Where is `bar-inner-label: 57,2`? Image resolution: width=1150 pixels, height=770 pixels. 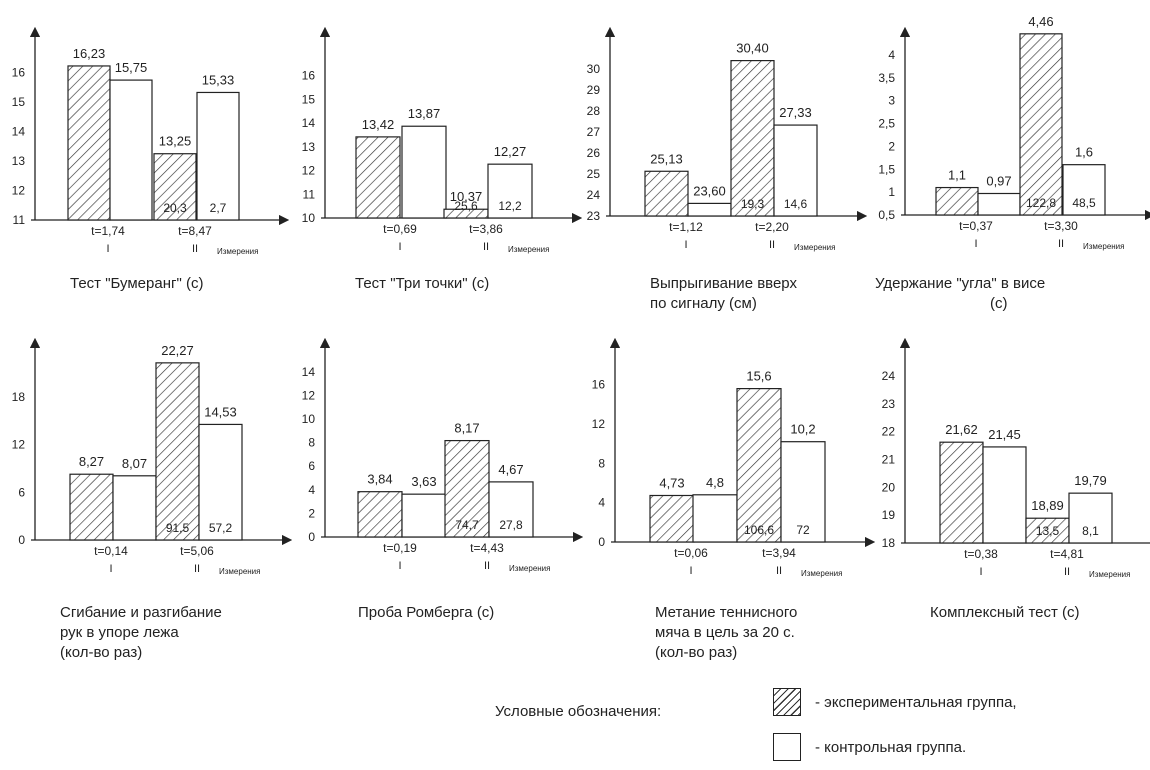
bar-inner-label: 57,2 is located at coordinates (221, 528).